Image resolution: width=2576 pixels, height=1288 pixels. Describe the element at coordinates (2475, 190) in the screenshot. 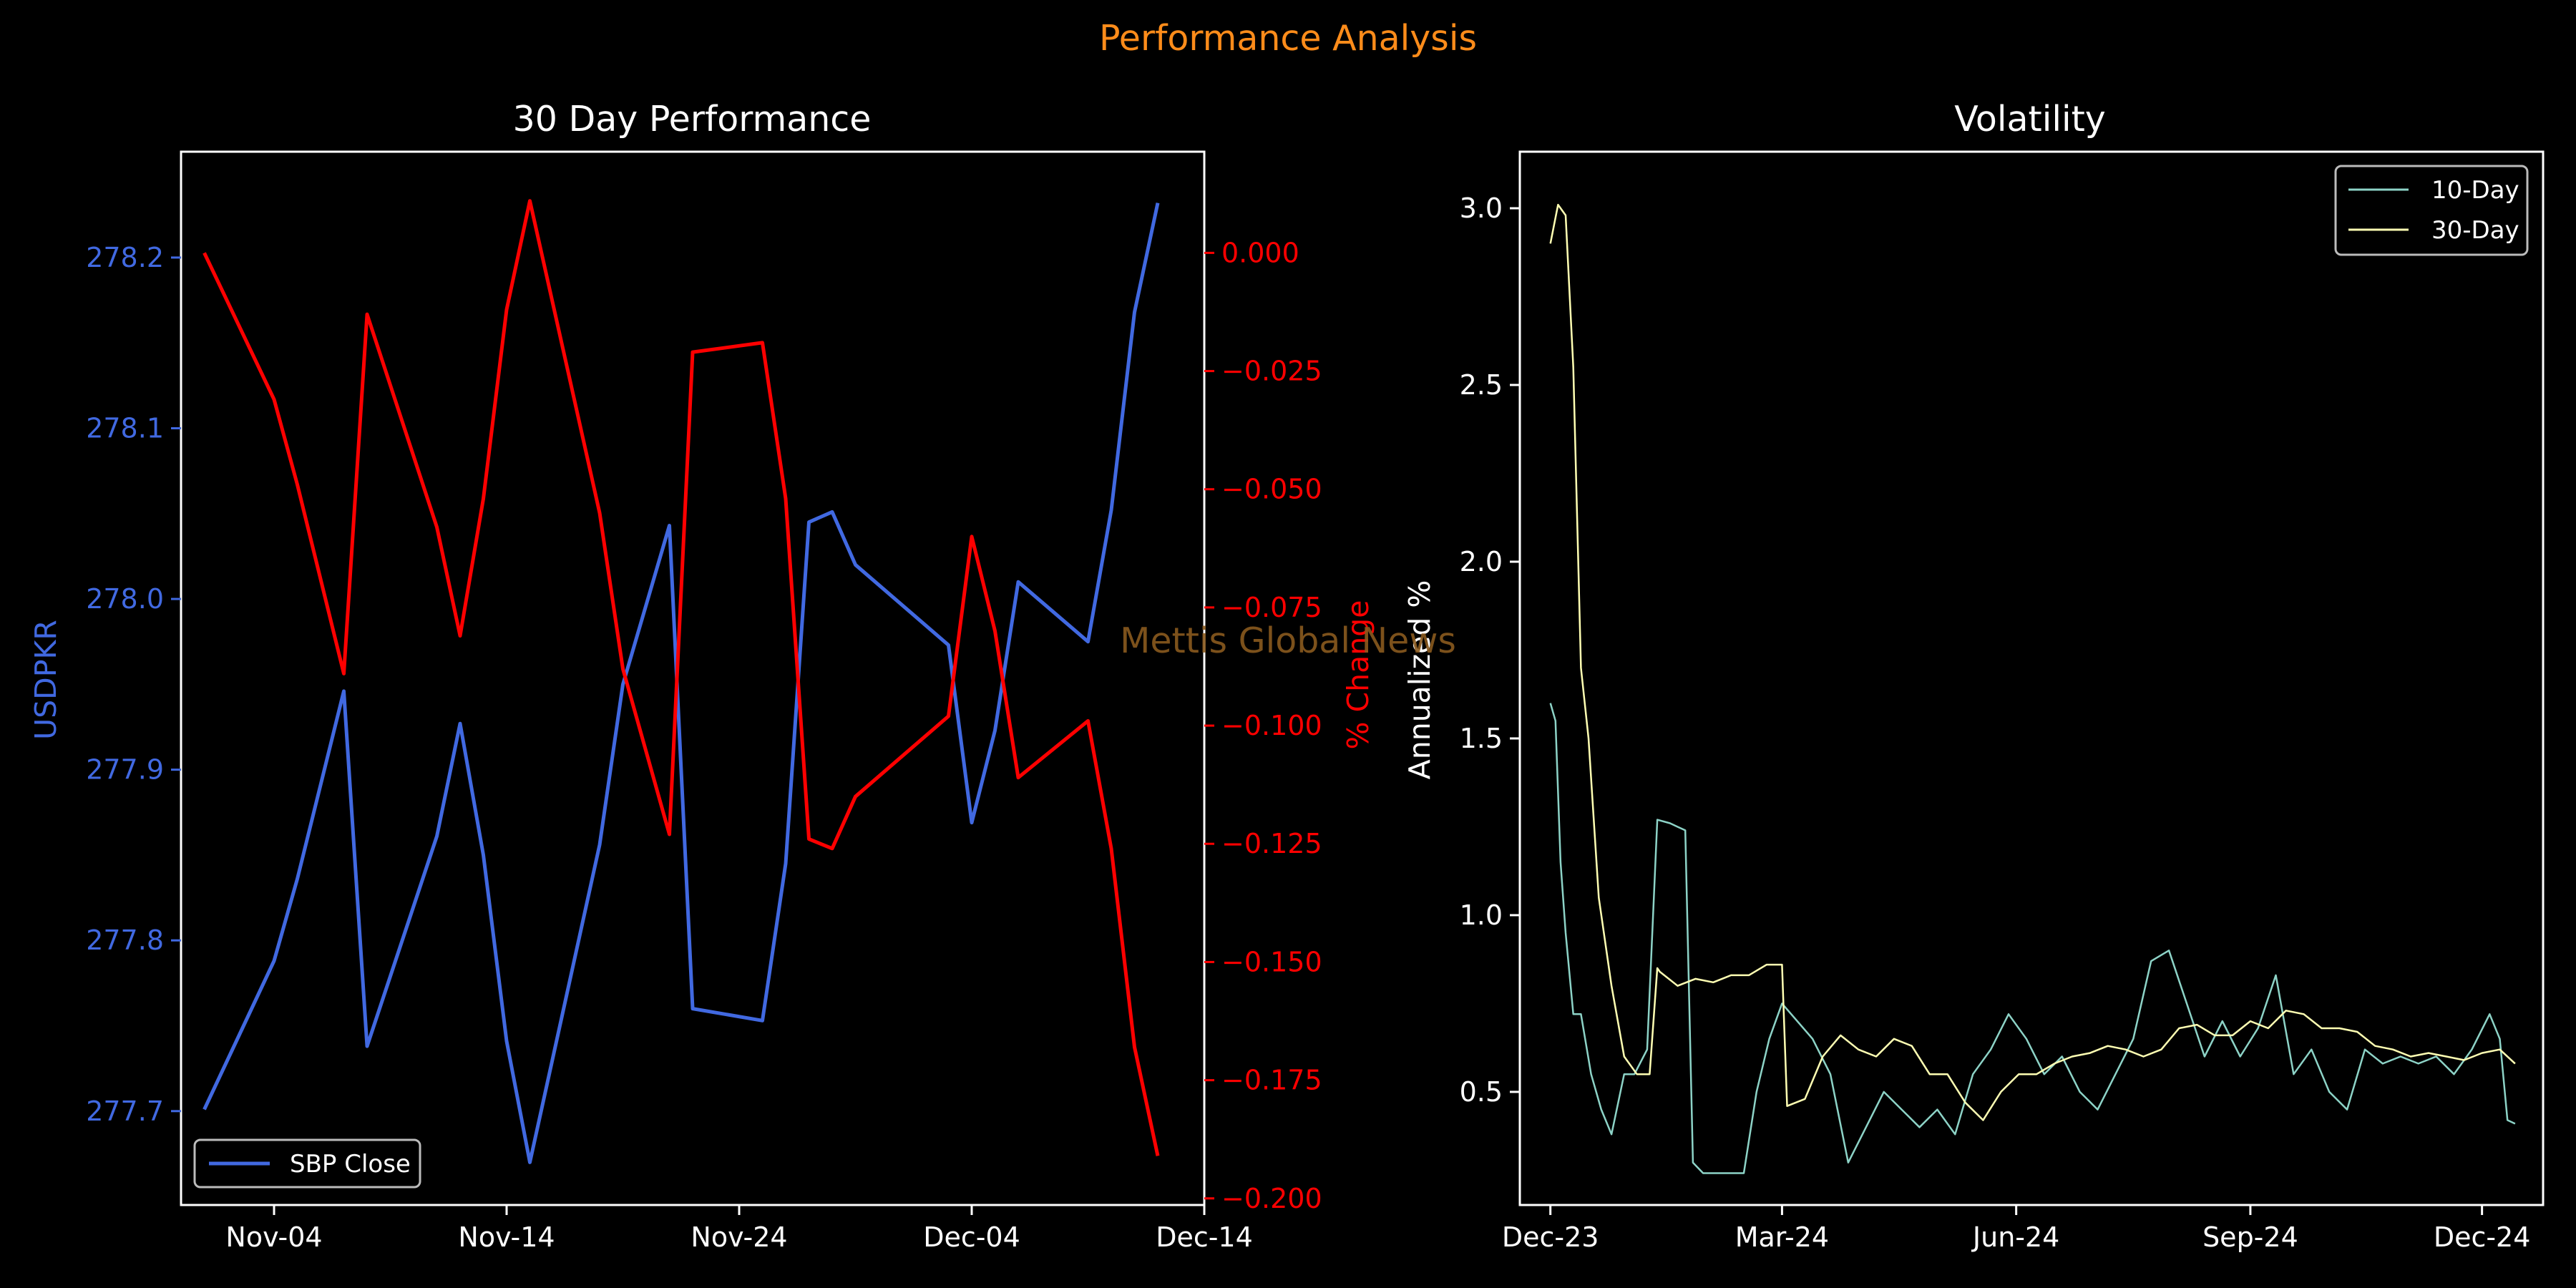

I see `legend-label-10-day: 10-Day` at that location.